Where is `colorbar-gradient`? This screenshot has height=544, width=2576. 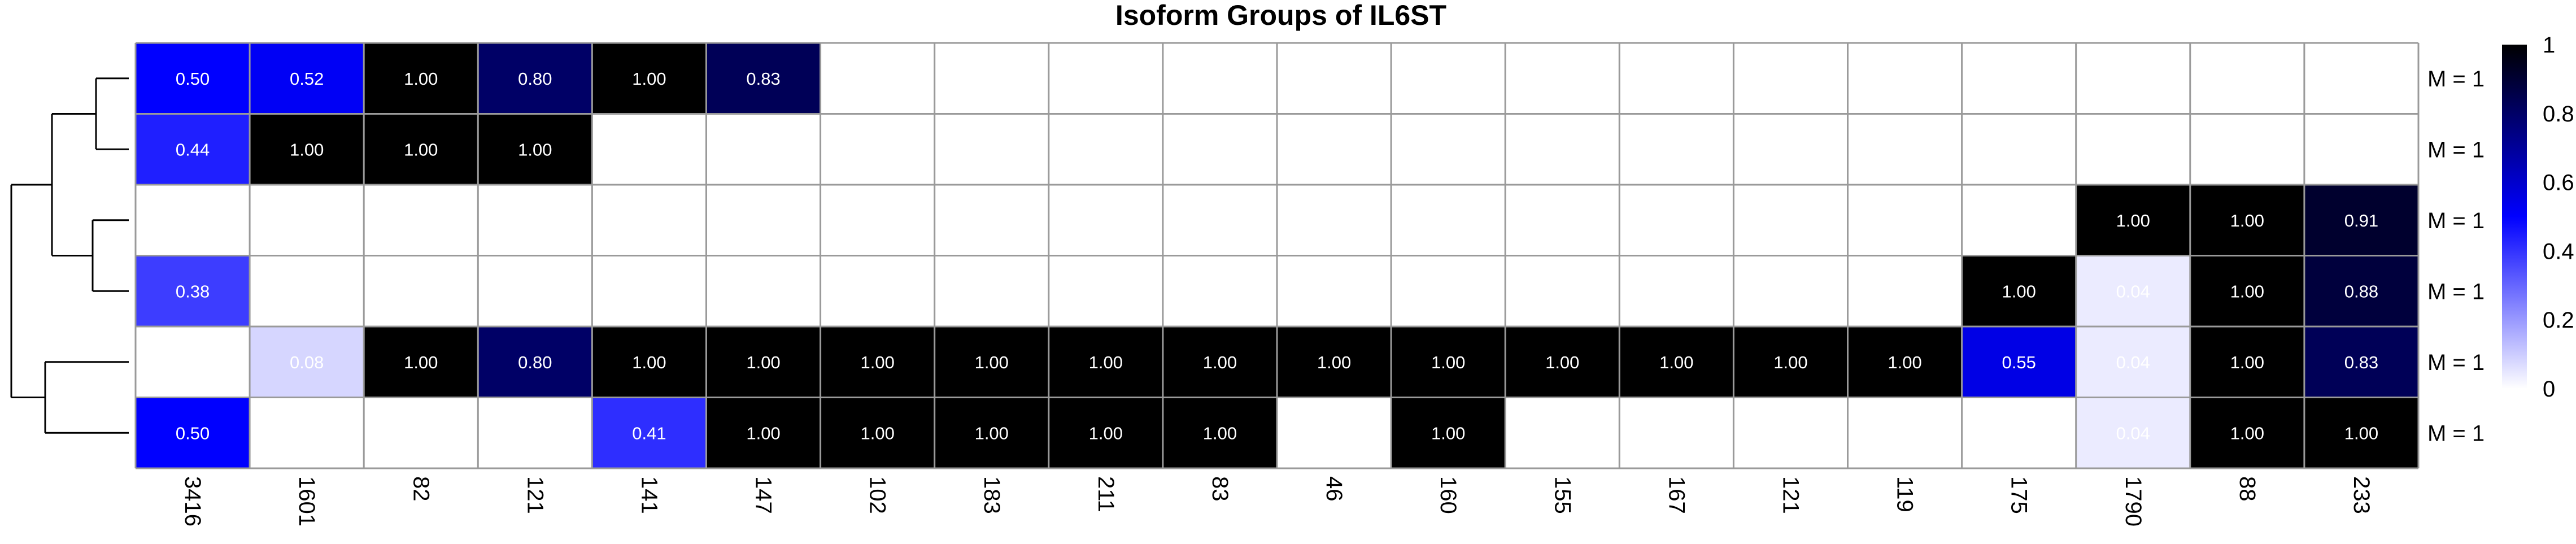 colorbar-gradient is located at coordinates (2514, 217).